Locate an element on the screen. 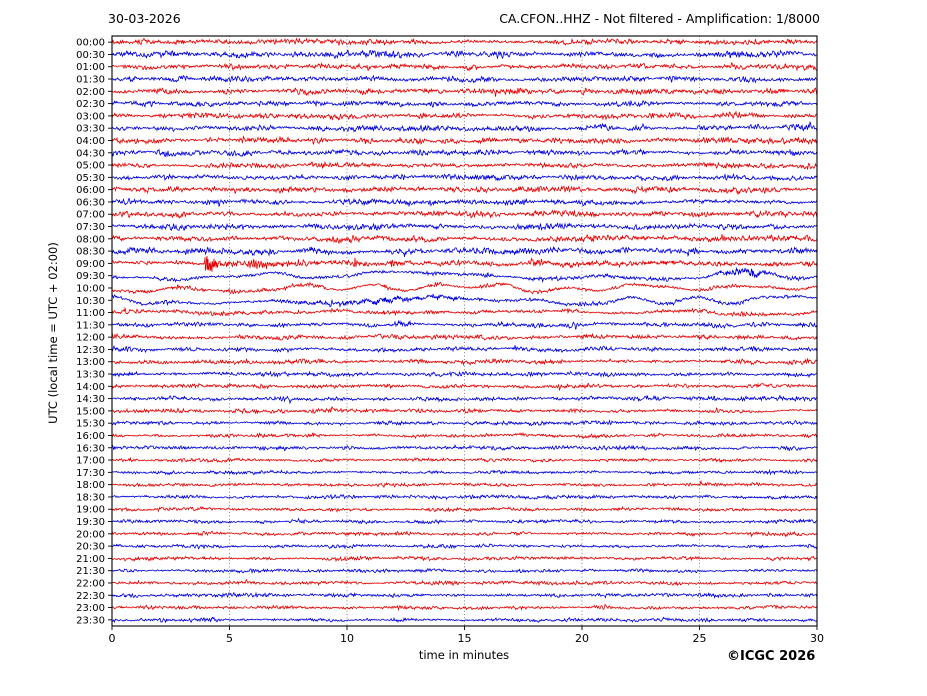 The image size is (927, 696). time-tick-label: 16:00 is located at coordinates (90, 436).